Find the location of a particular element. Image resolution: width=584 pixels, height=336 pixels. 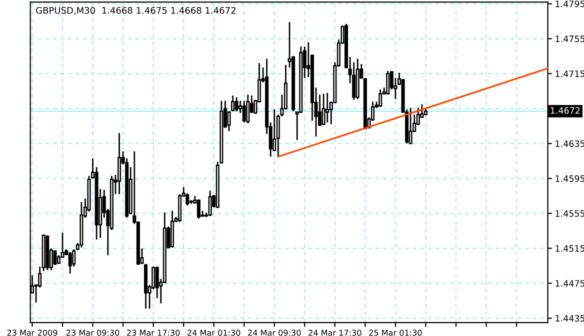

x-tick-label: 24 Mar 01:30 is located at coordinates (214, 333).